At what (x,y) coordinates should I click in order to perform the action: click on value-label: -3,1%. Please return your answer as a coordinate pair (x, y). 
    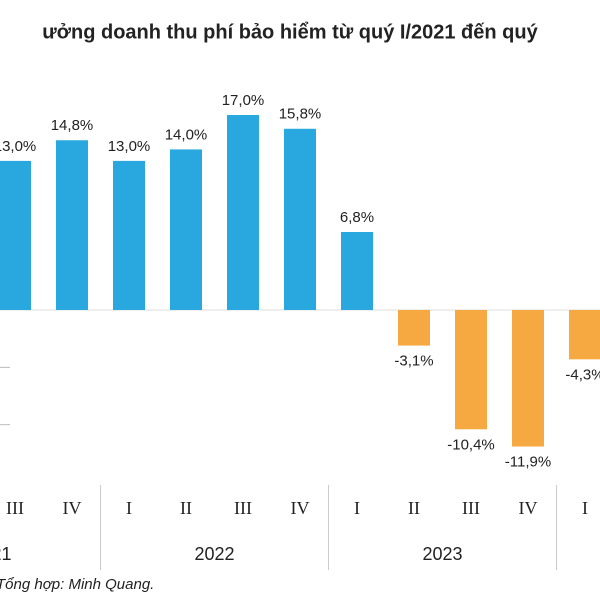
    Looking at the image, I should click on (413, 361).